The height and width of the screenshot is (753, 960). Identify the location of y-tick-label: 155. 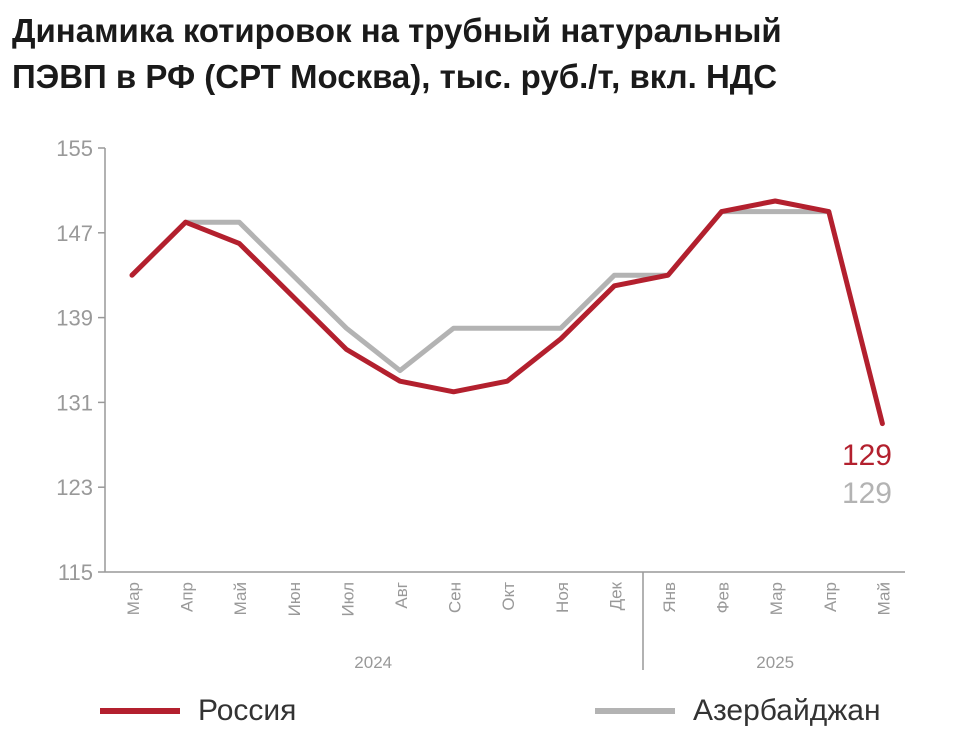
(74, 148).